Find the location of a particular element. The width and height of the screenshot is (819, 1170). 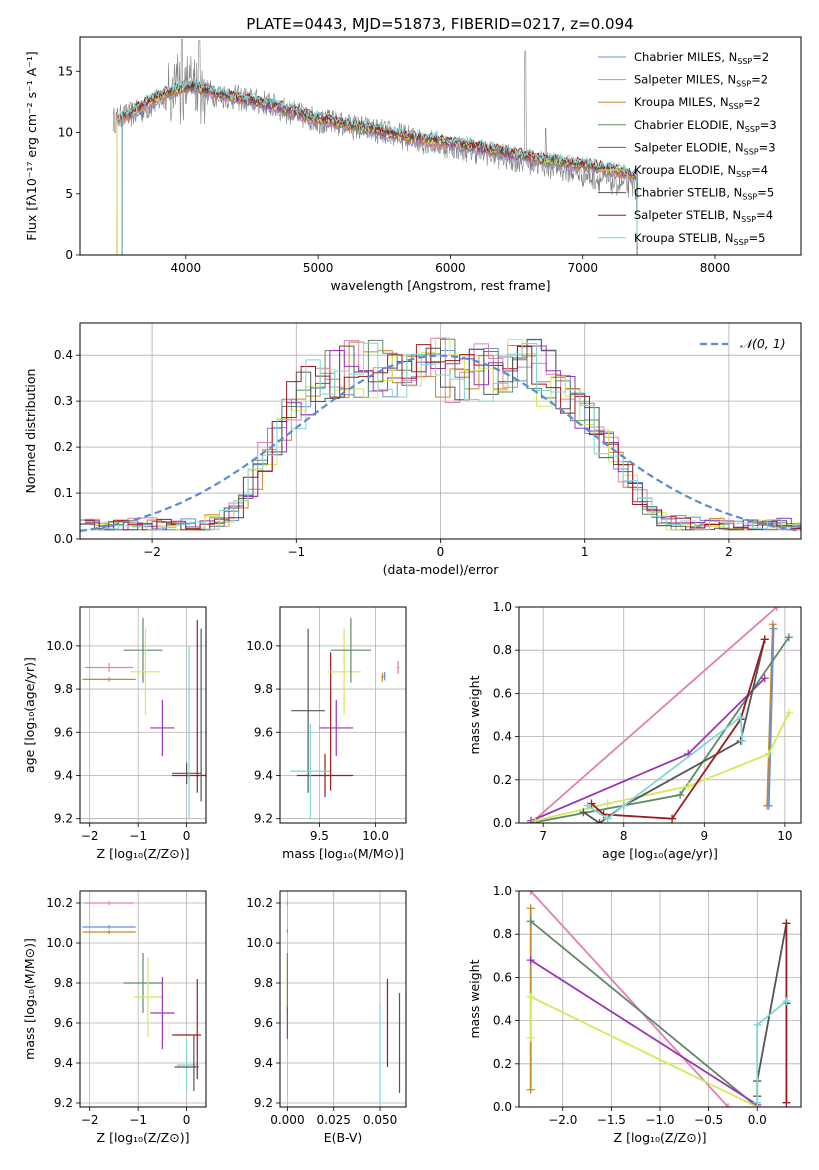

age-vs-mass-y-tick-label: 9.8 is located at coordinates (263, 689).